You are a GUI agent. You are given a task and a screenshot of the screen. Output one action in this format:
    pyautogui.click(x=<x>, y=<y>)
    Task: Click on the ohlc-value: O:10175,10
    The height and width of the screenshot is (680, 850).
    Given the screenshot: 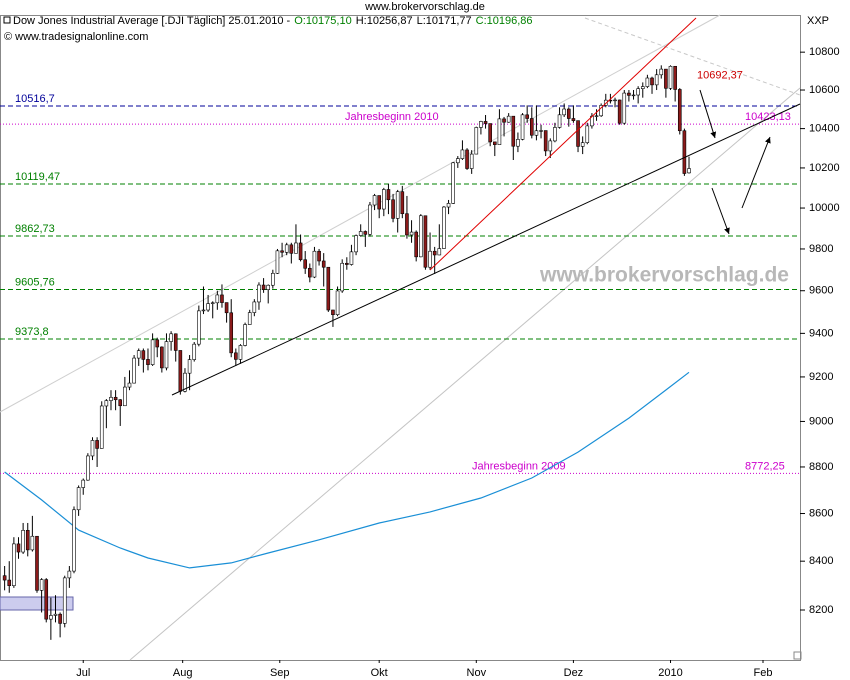 What is the action you would take?
    pyautogui.click(x=323, y=21)
    